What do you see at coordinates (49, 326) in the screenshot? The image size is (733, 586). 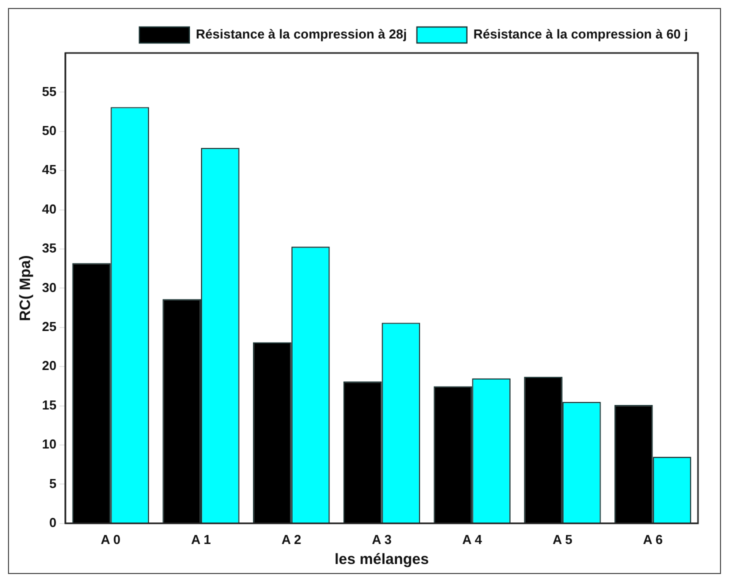 I see `y-tick-label: 25` at bounding box center [49, 326].